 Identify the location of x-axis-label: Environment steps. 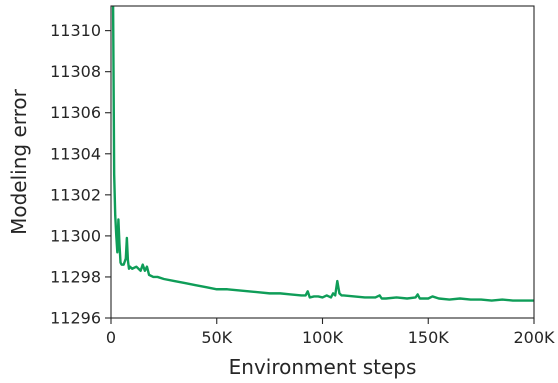
(323, 367).